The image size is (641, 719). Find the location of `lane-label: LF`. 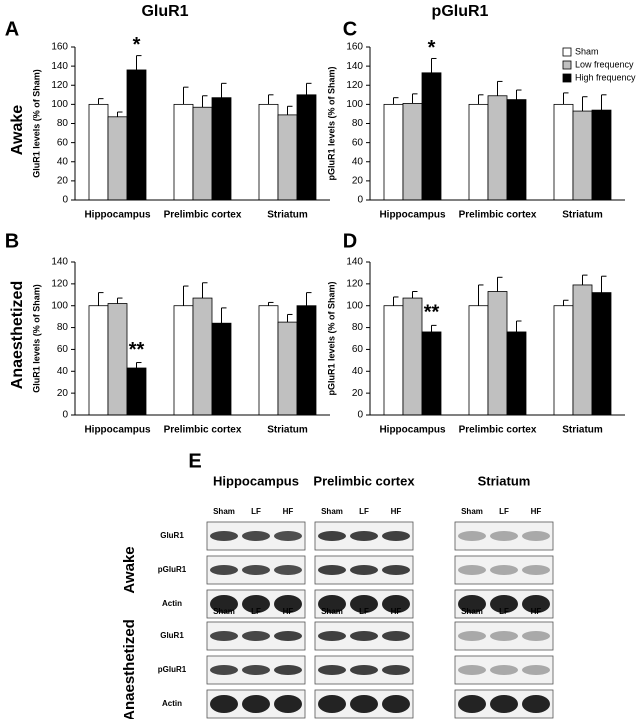

lane-label: LF is located at coordinates (364, 511).